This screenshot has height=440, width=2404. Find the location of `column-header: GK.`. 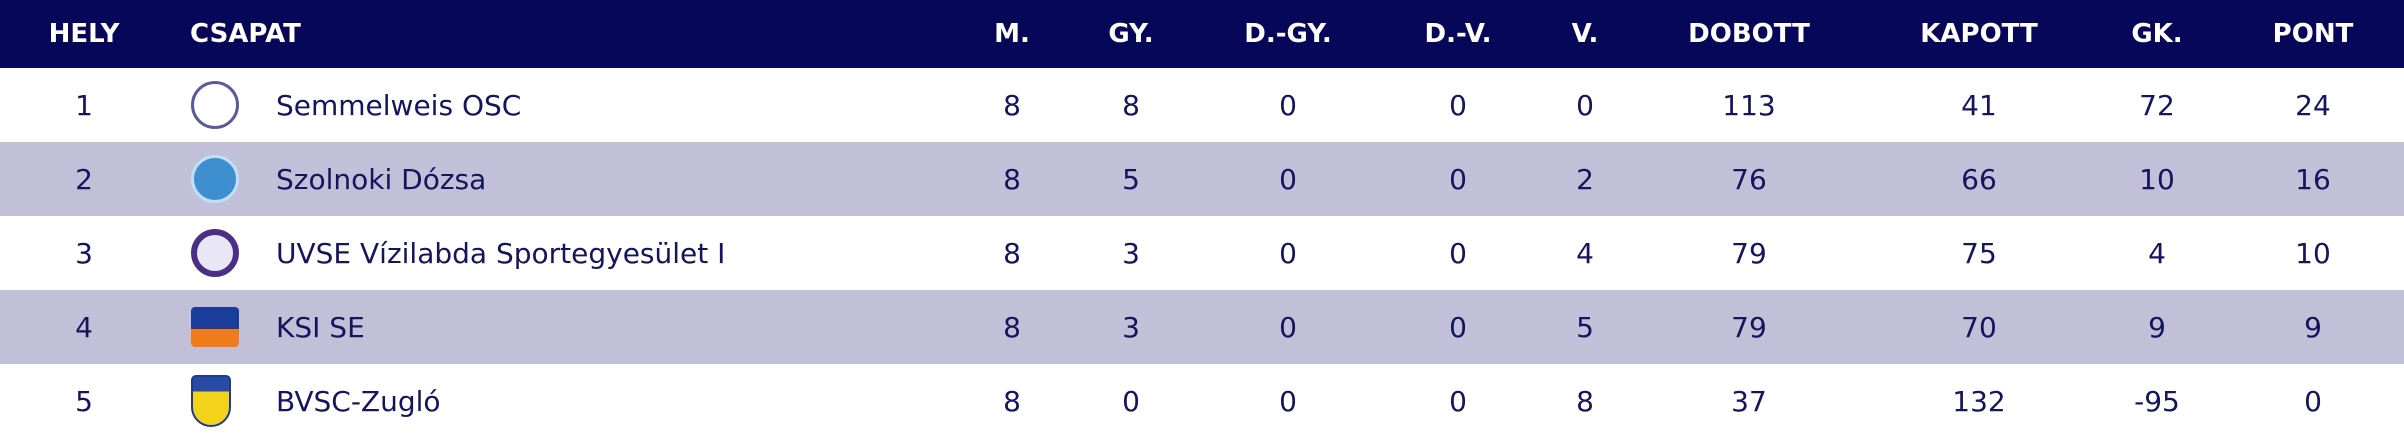

column-header: GK. is located at coordinates (2157, 34).